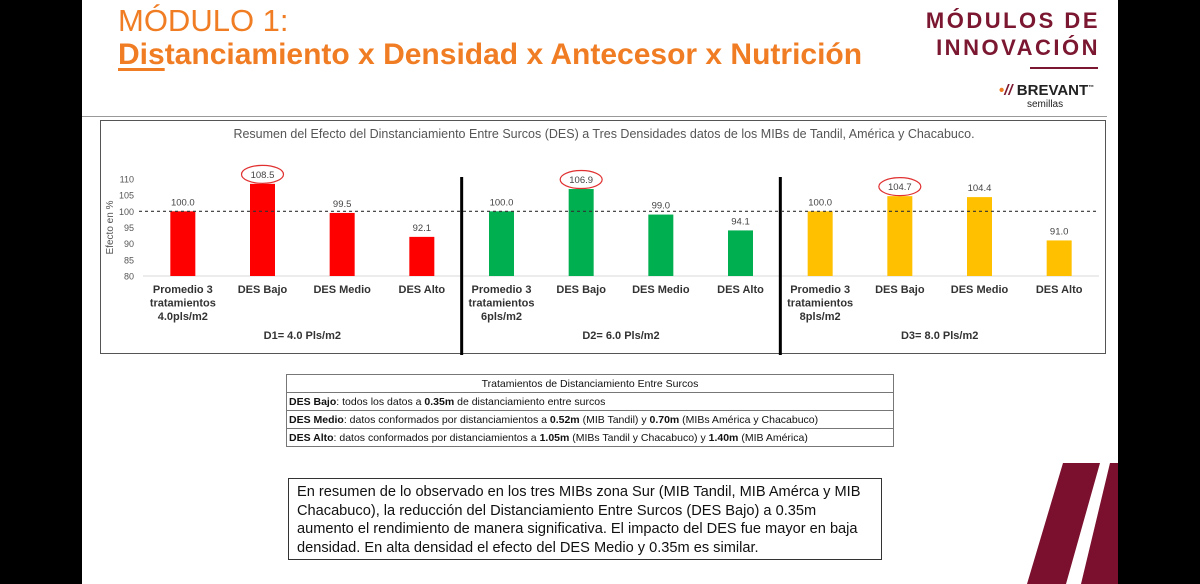  Describe the element at coordinates (773, 437) in the screenshot. I see `row-text: (MIB América)` at that location.